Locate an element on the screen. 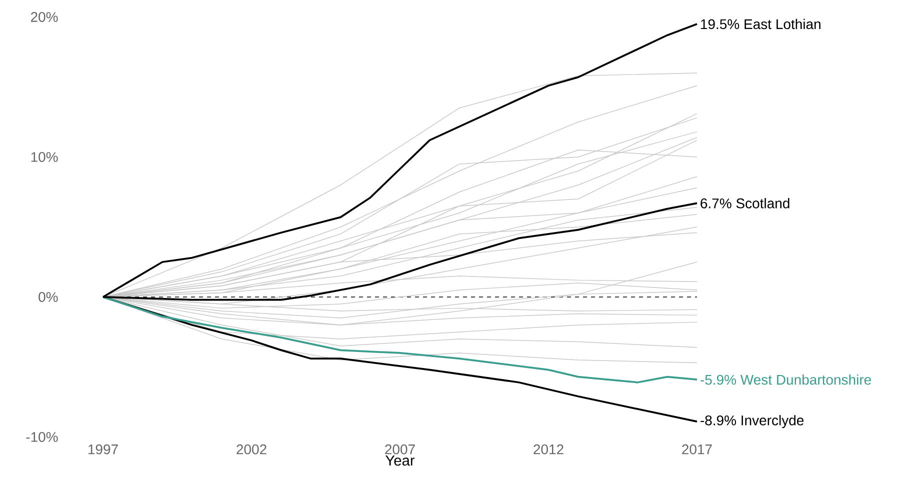 The height and width of the screenshot is (492, 924). series-label: -8.9% Inverclyde is located at coordinates (752, 421).